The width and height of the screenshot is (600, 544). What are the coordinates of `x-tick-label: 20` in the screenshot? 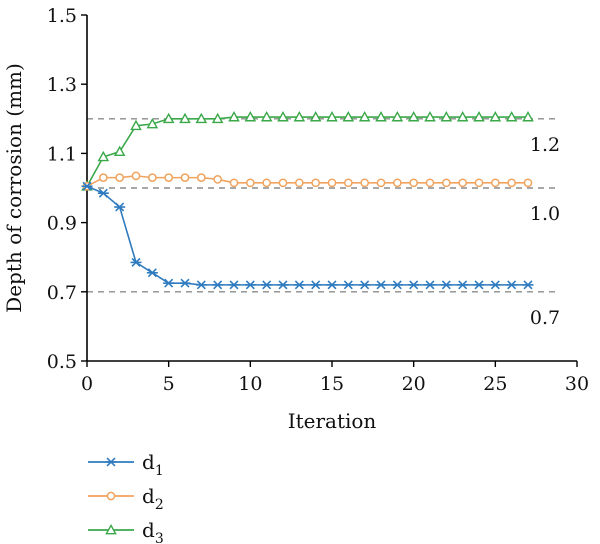 It's located at (414, 384).